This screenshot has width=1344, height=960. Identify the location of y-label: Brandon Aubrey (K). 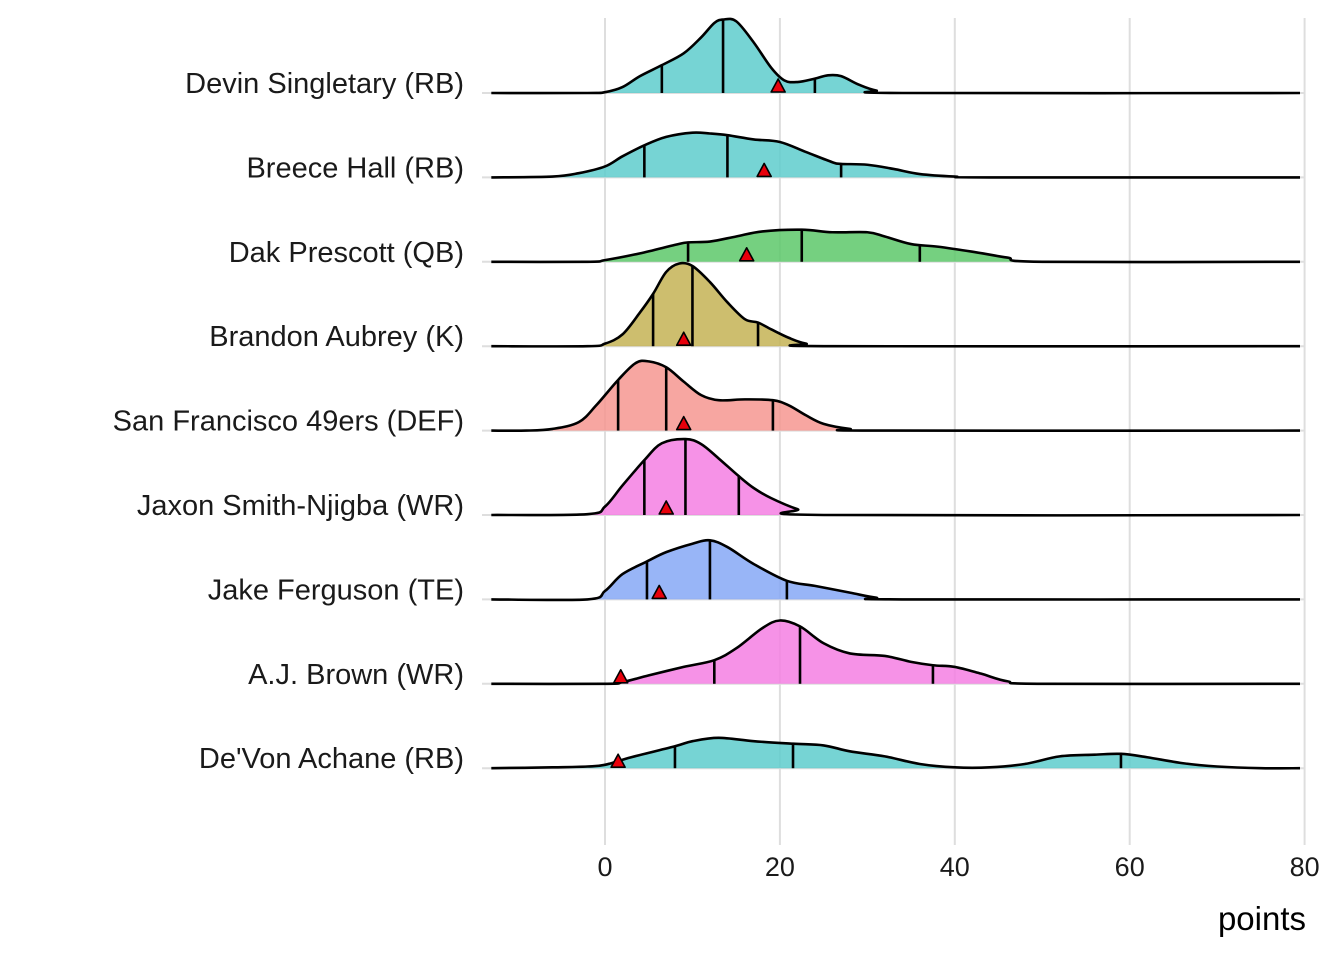
(336, 337).